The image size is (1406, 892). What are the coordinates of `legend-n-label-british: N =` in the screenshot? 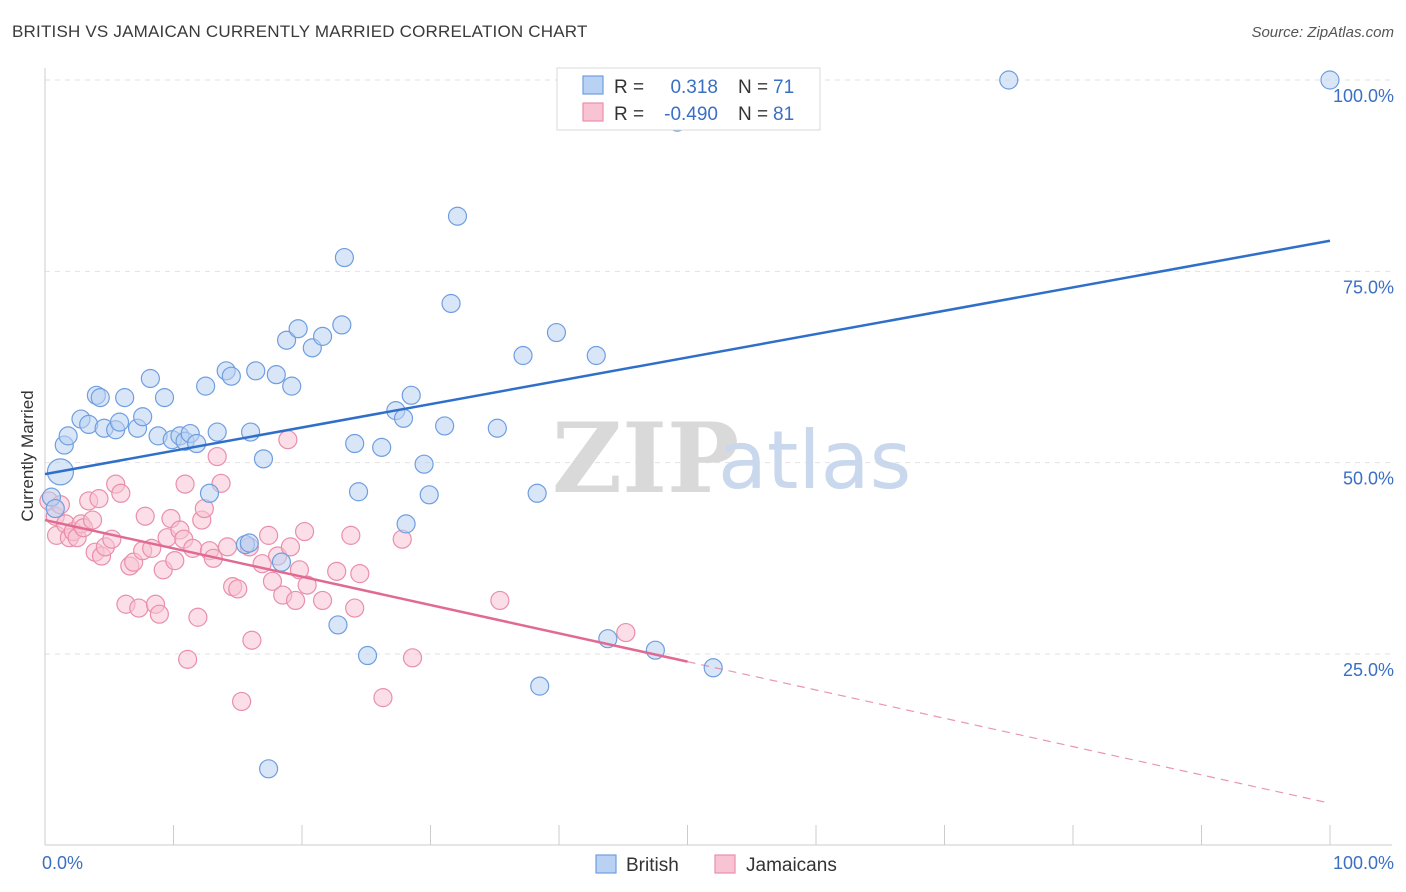 It's located at (753, 87).